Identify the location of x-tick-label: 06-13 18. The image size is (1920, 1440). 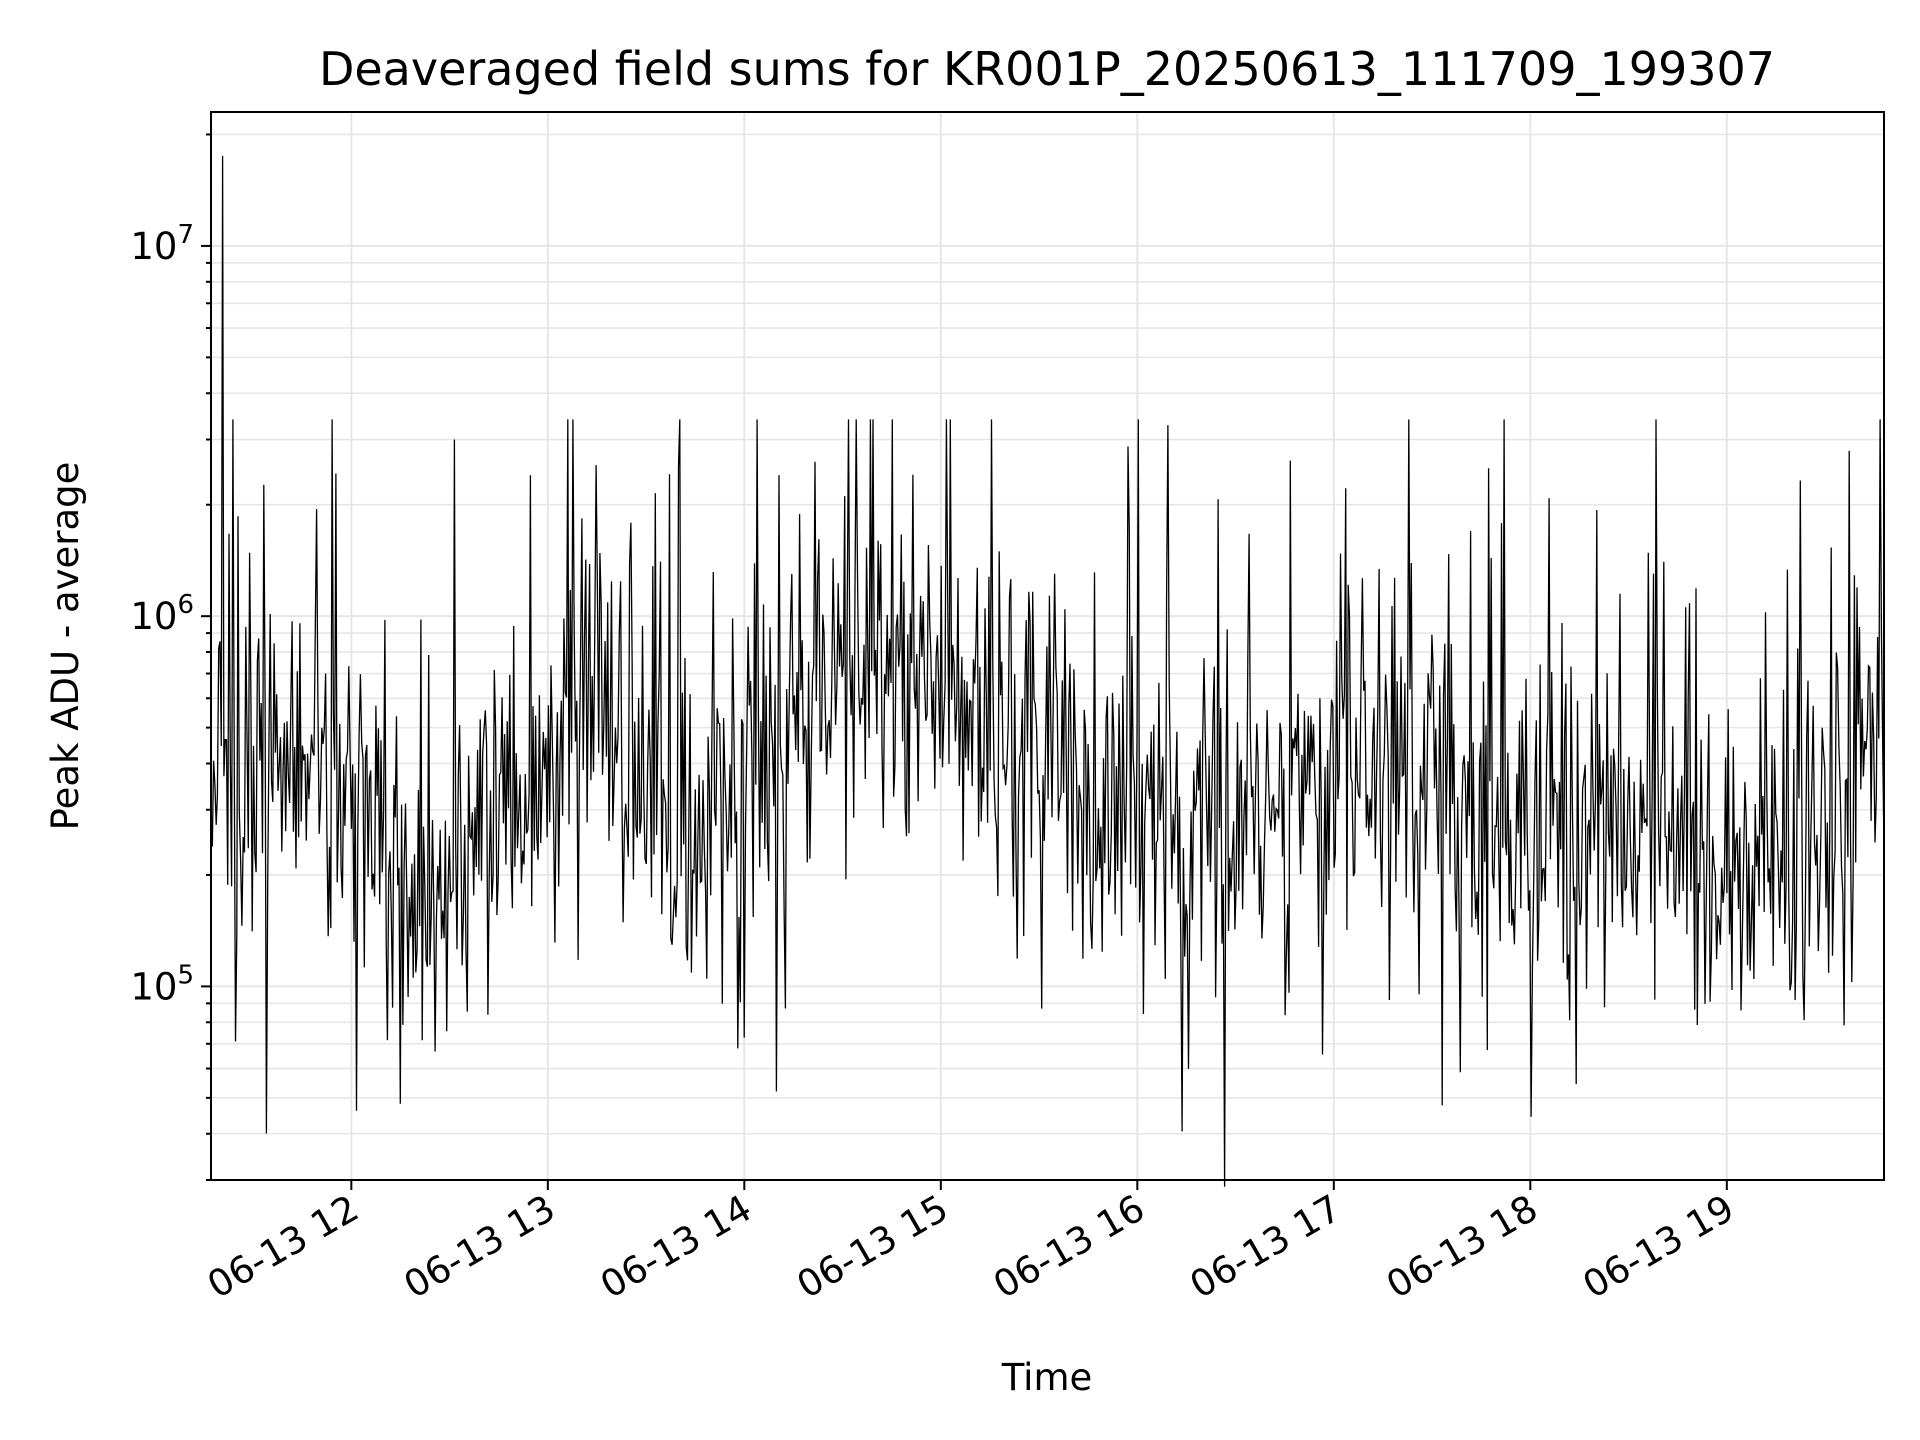
(1462, 1247).